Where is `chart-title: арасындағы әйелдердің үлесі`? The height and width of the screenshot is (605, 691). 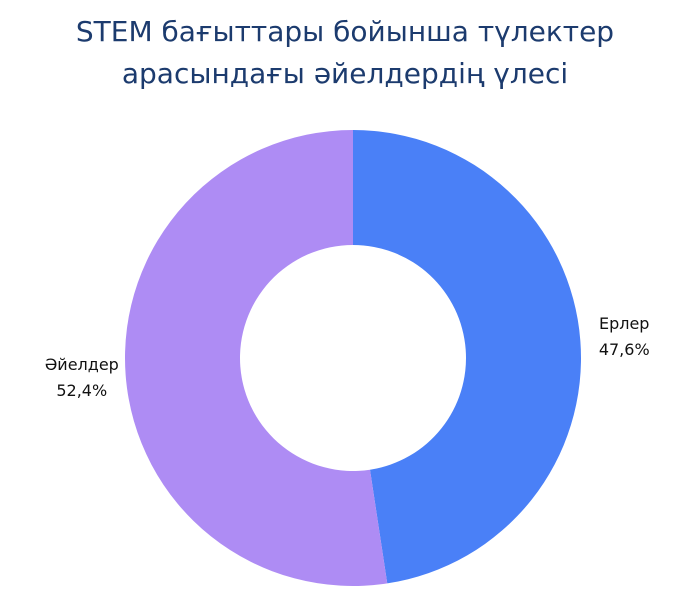
chart-title: арасындағы әйелдердің үлесі is located at coordinates (345, 73).